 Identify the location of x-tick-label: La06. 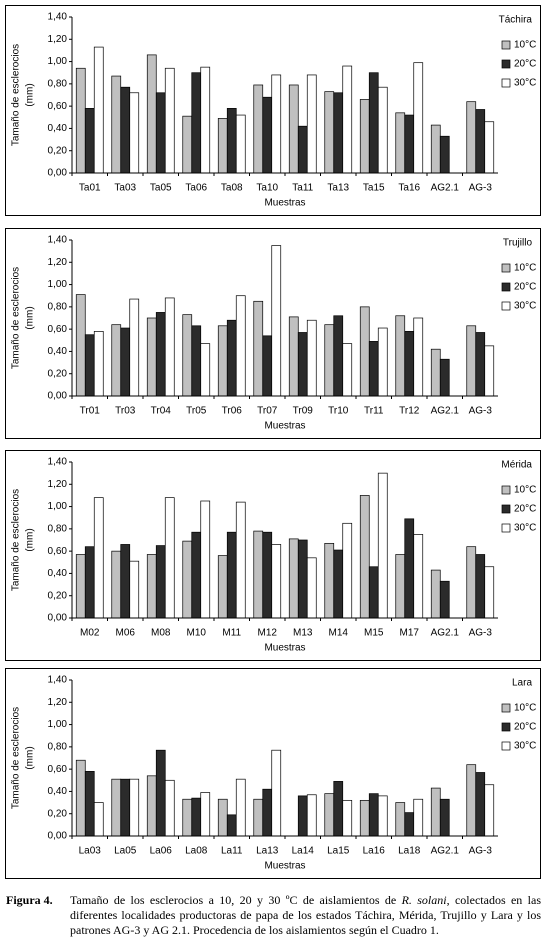
(161, 851).